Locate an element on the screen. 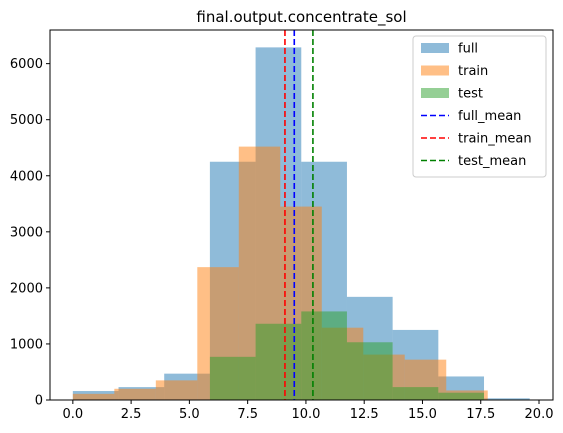 This screenshot has height=433, width=563. legend-label-test-mean: test_mean is located at coordinates (492, 161).